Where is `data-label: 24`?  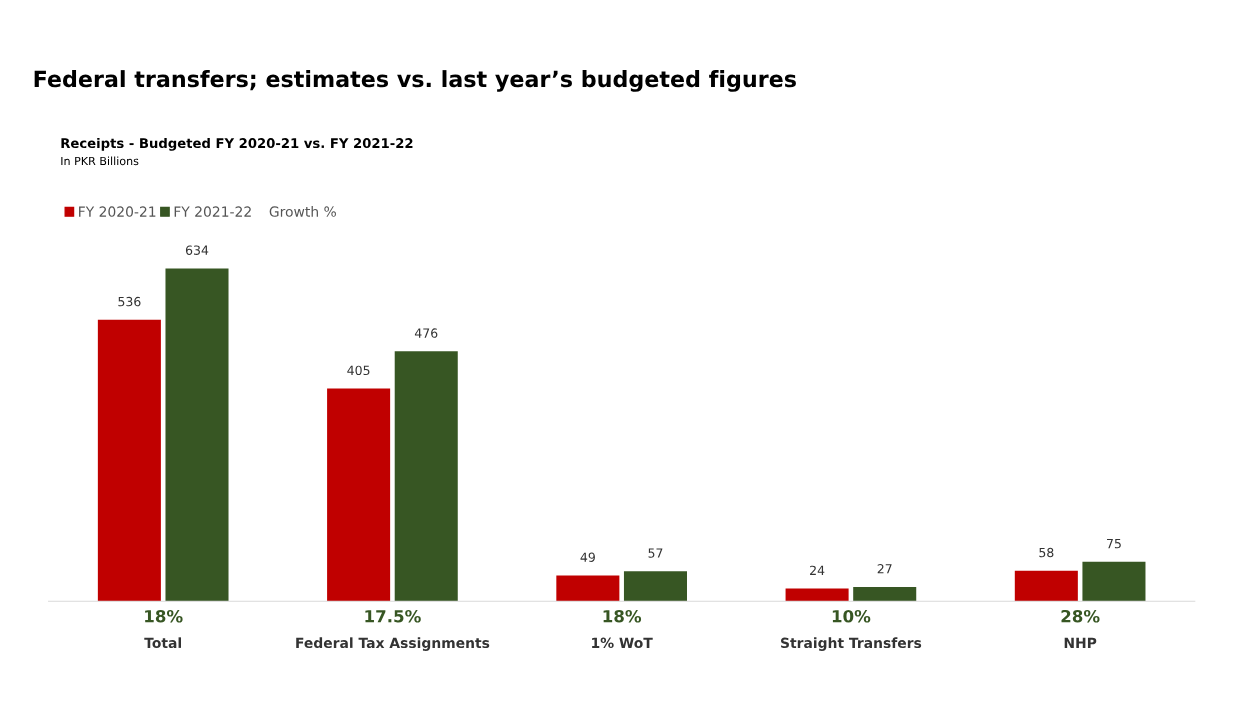
data-label: 24 is located at coordinates (817, 570).